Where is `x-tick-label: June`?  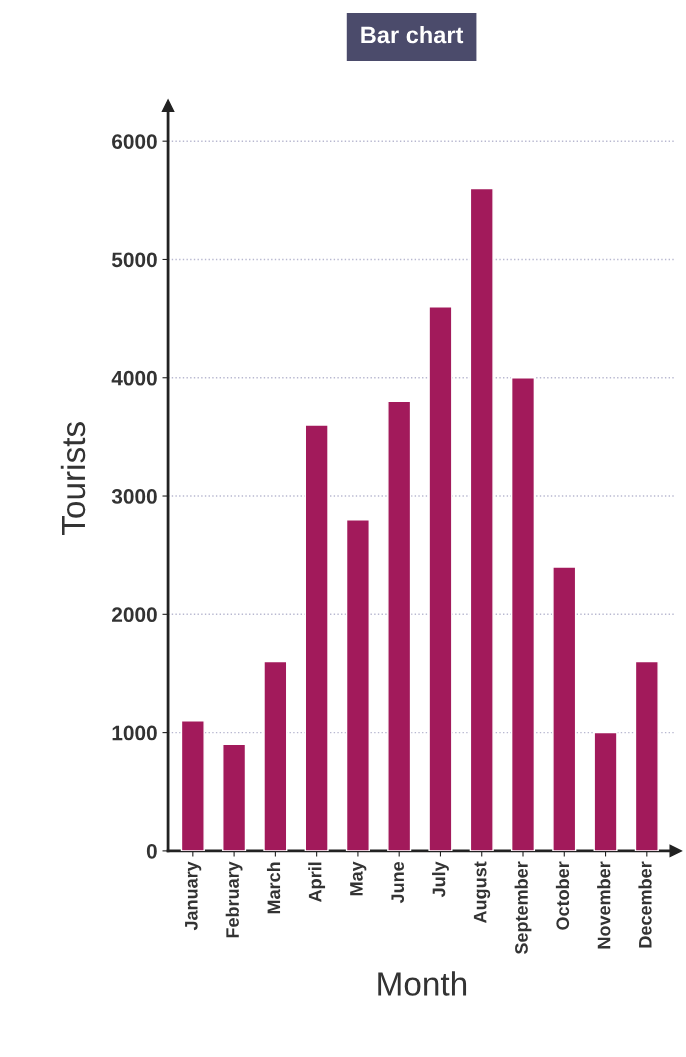
x-tick-label: June is located at coordinates (398, 882).